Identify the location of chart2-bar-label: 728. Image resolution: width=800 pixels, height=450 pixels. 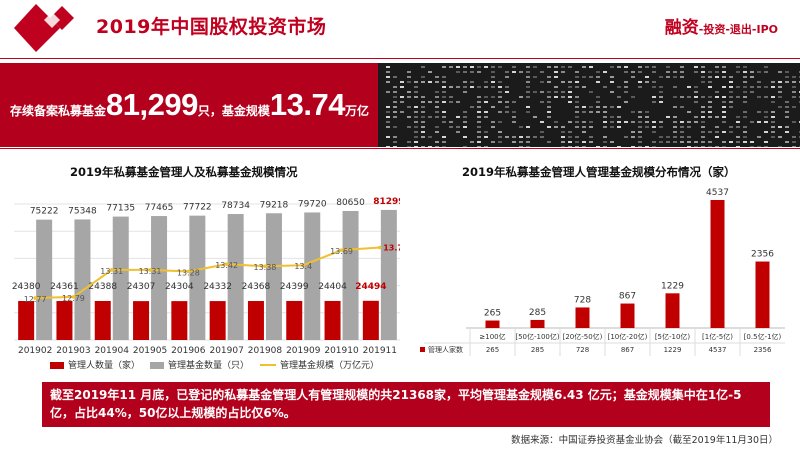
(582, 300).